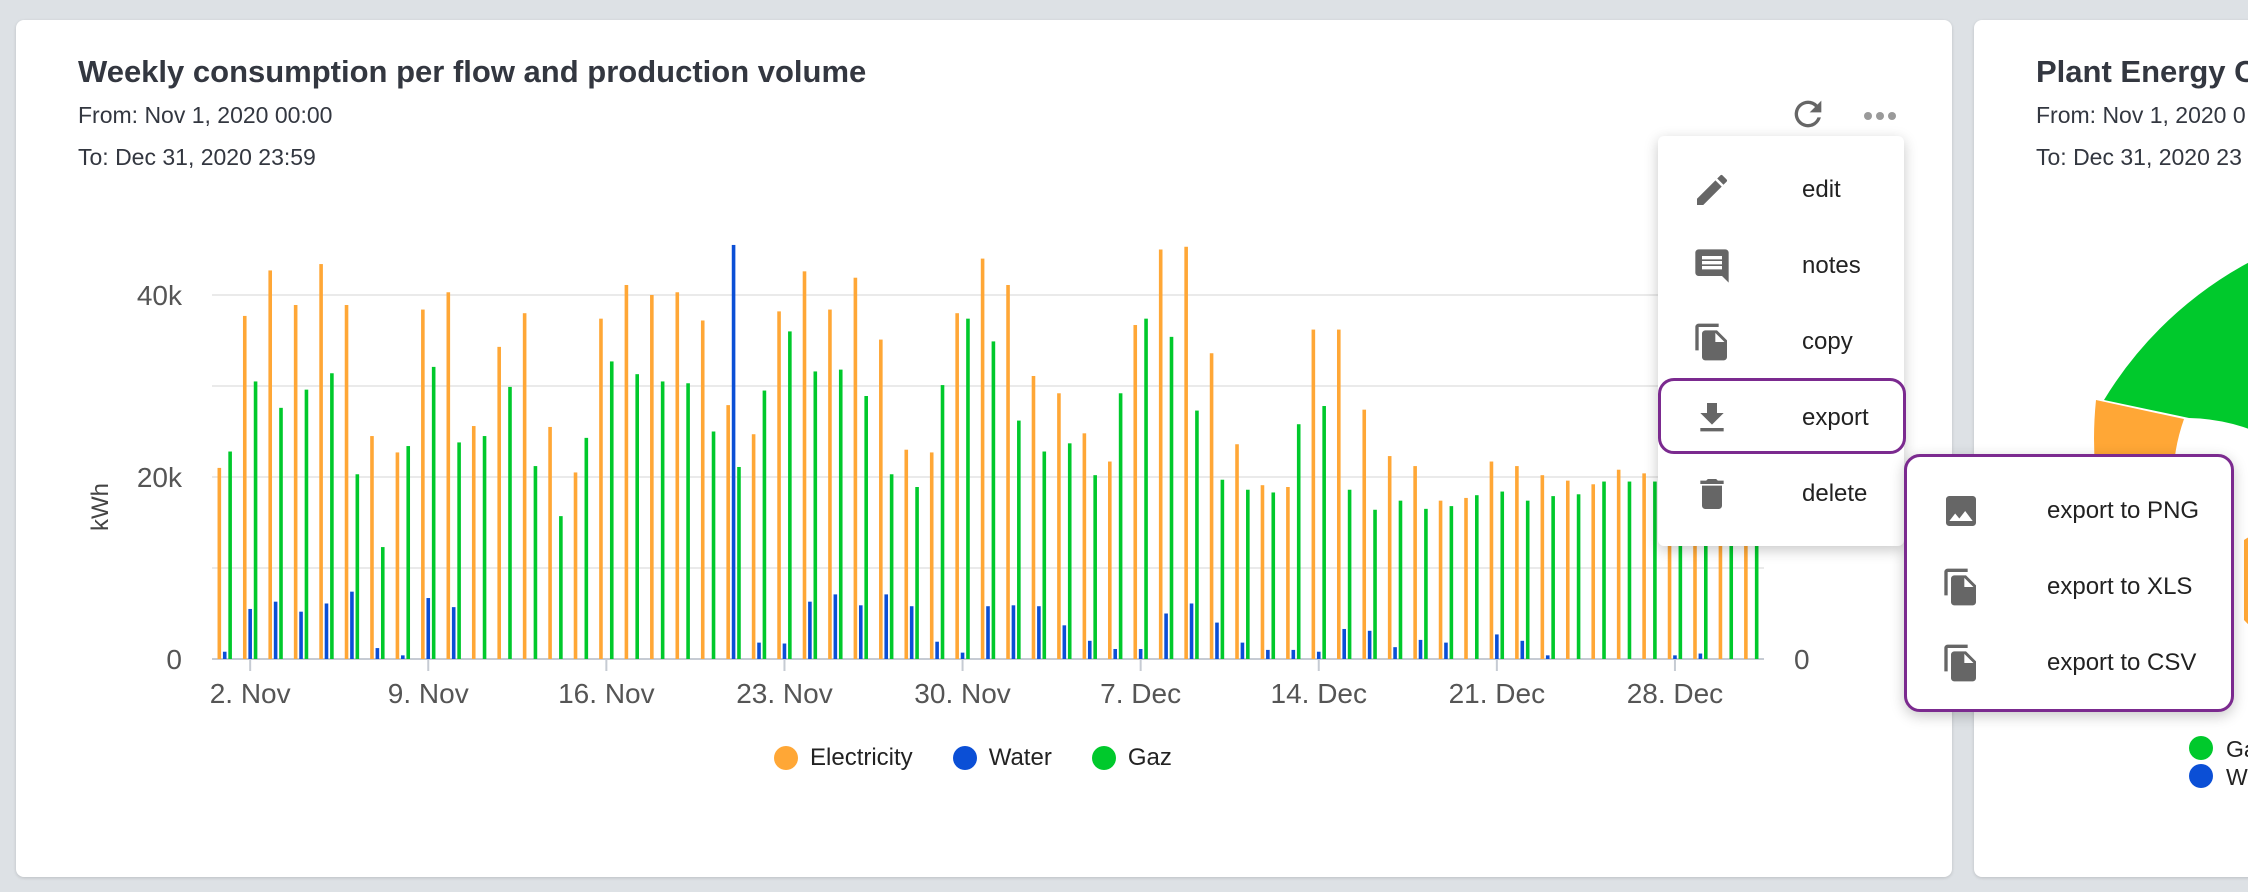 Image resolution: width=2248 pixels, height=892 pixels. Describe the element at coordinates (1802, 659) in the screenshot. I see `y2-tick-label: 0` at that location.